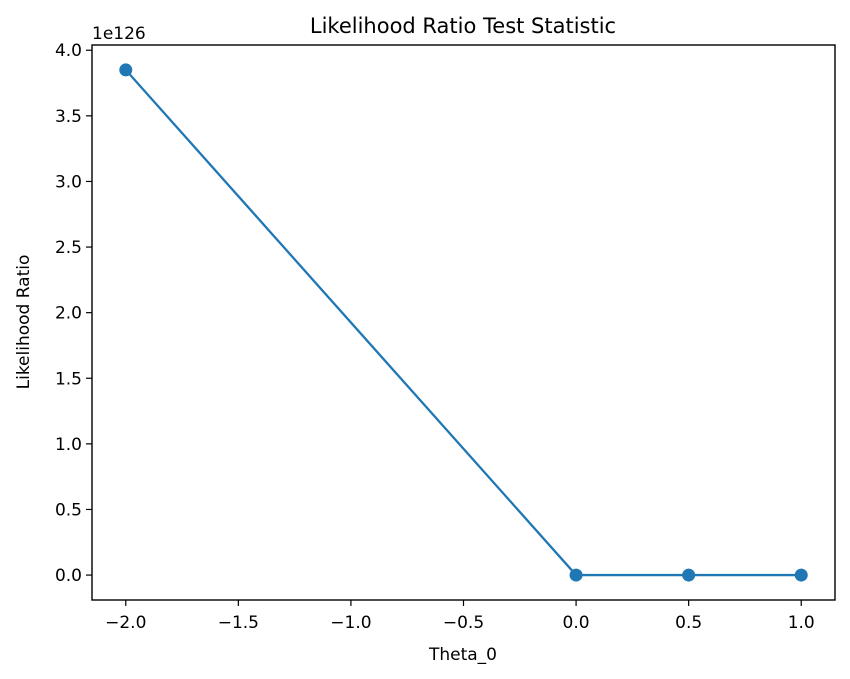 The width and height of the screenshot is (850, 679). I want to click on x-tick-label: 0.5, so click(688, 623).